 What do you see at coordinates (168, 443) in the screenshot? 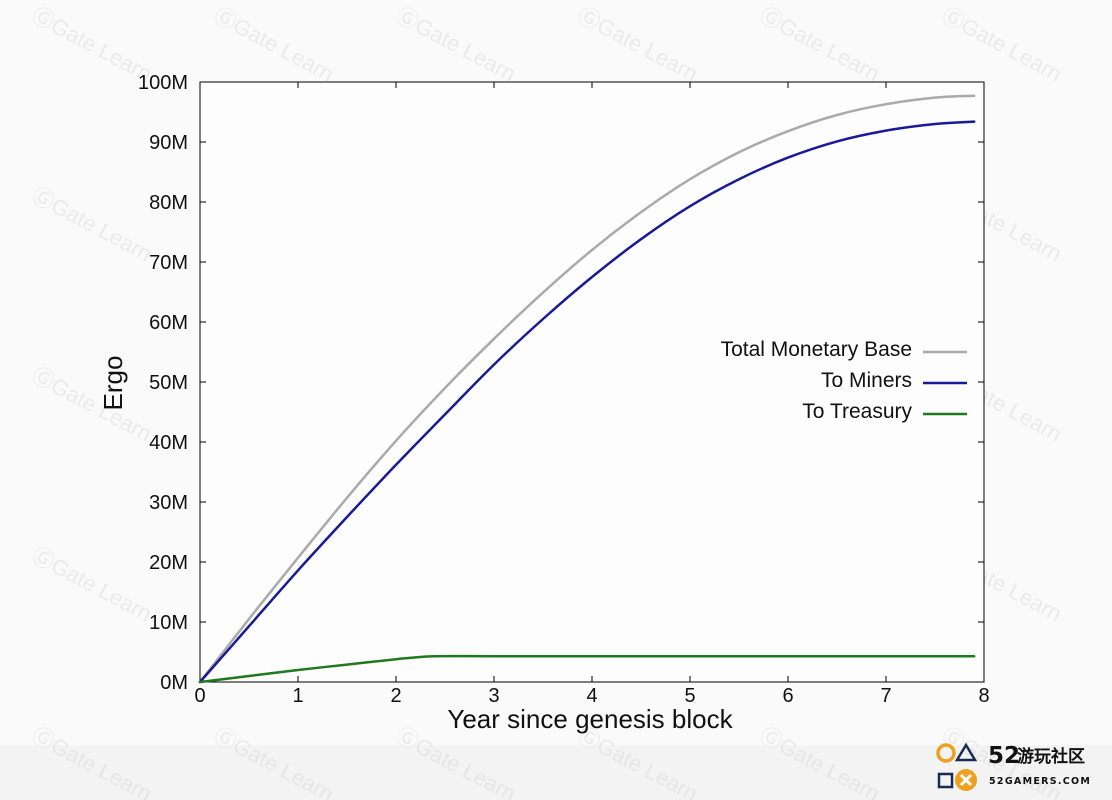
I see `y-tick-label: 40M` at bounding box center [168, 443].